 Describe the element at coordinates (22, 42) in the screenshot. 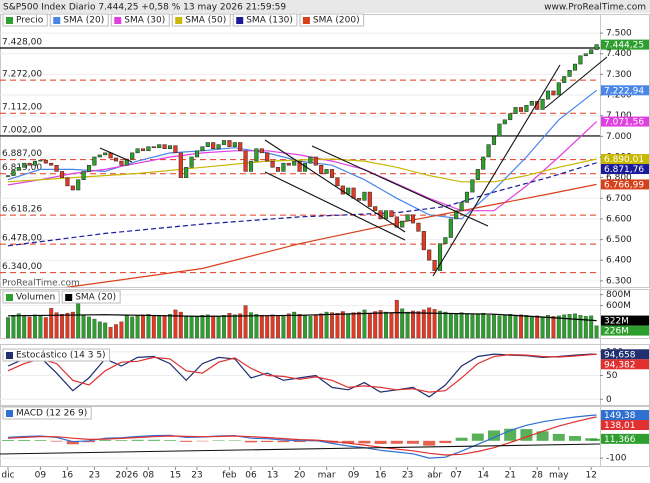

I see `level-label: 7.428,00` at that location.